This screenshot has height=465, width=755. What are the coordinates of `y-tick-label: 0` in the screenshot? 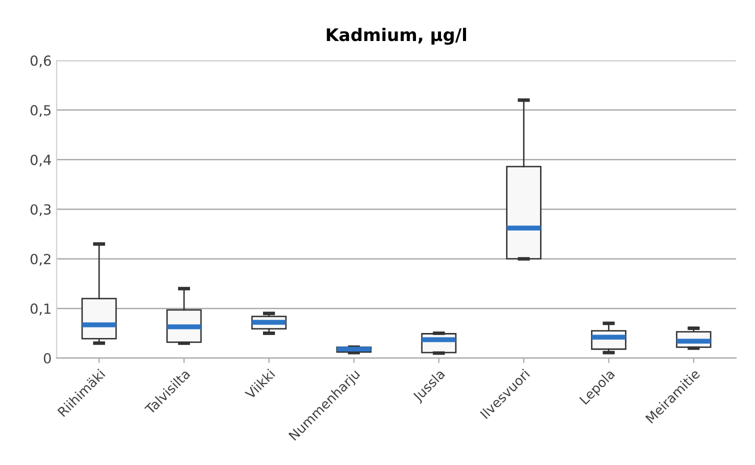 It's located at (47, 358).